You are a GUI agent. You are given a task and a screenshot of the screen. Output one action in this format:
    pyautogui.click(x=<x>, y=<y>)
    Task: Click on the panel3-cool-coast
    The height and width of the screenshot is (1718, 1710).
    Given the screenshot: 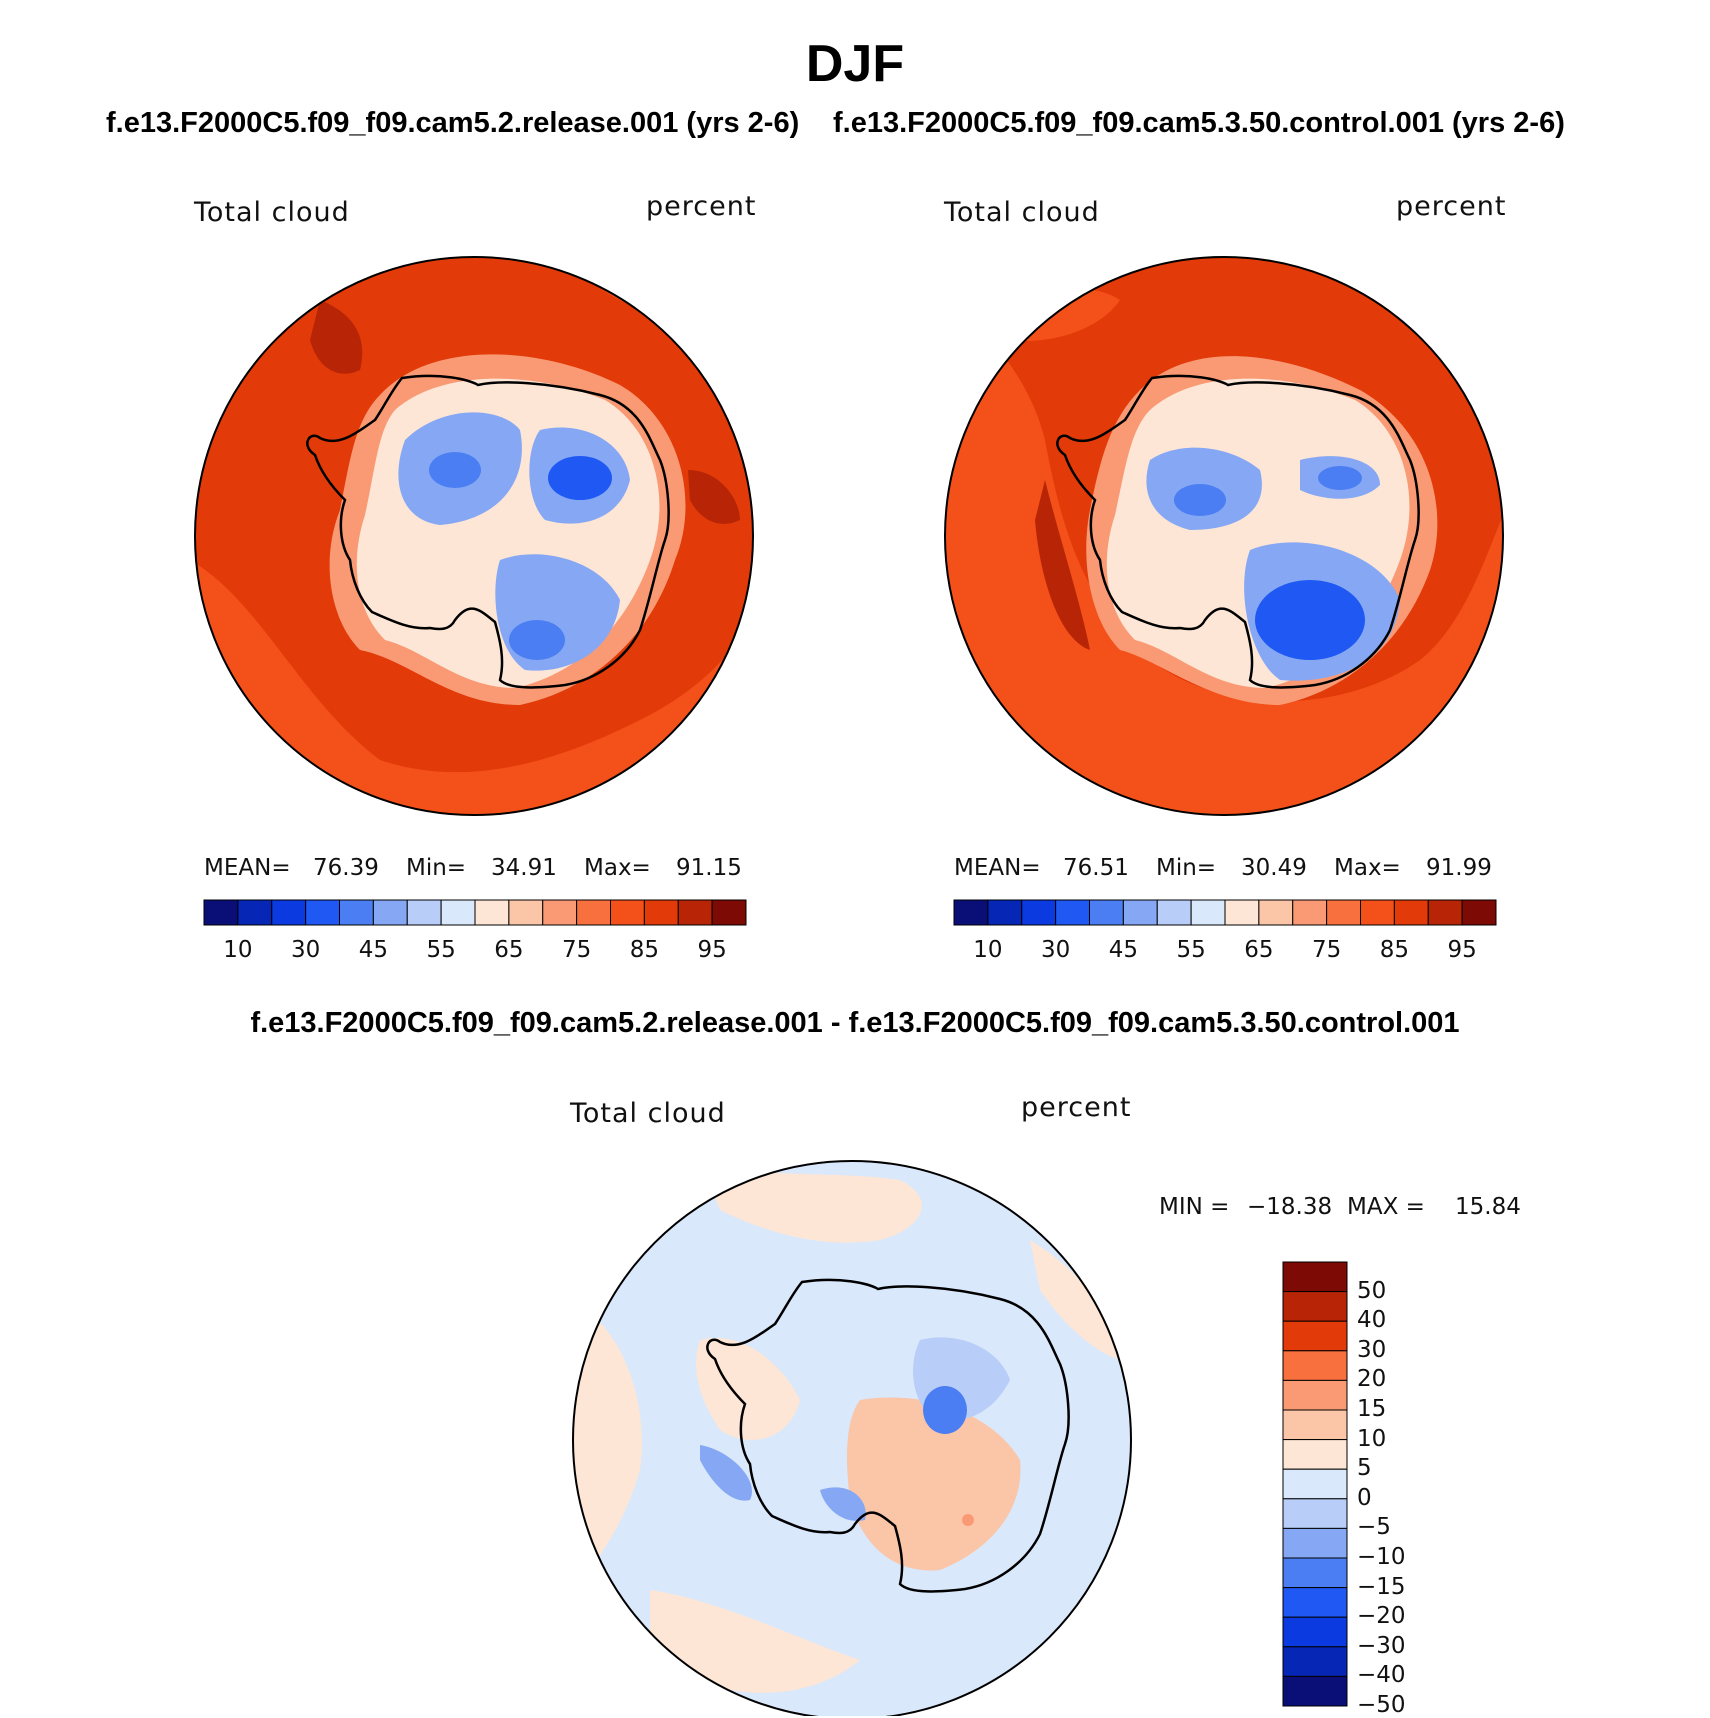 What is the action you would take?
    pyautogui.click(x=843, y=1504)
    